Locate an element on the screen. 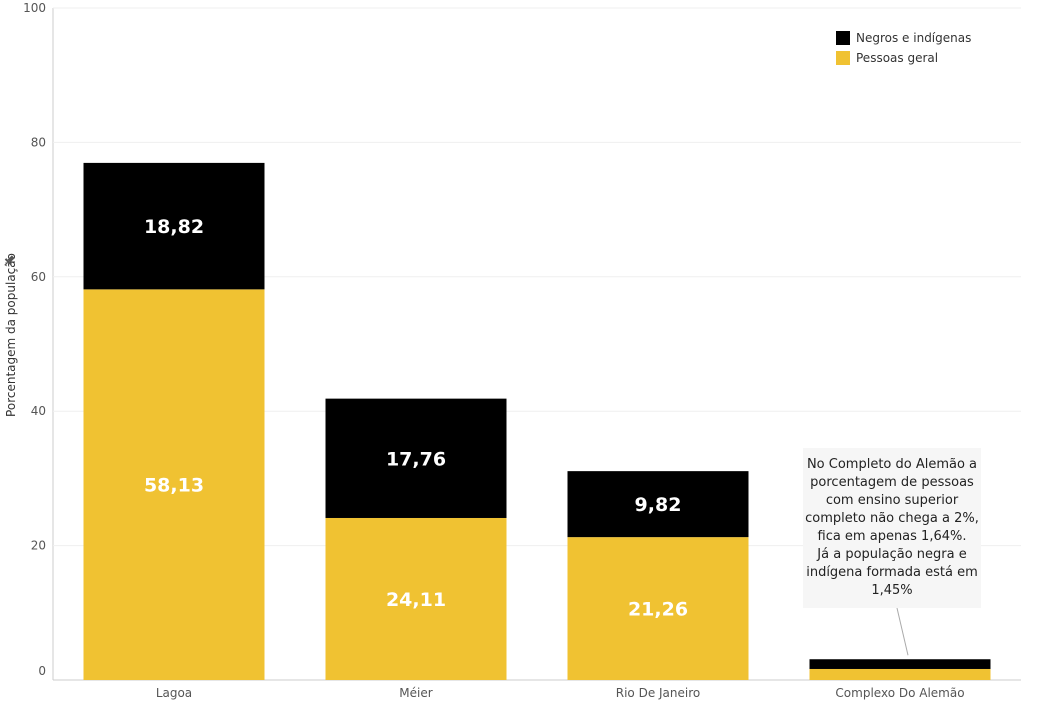 The width and height of the screenshot is (1045, 724). y-tick-label: 80 is located at coordinates (38, 142).